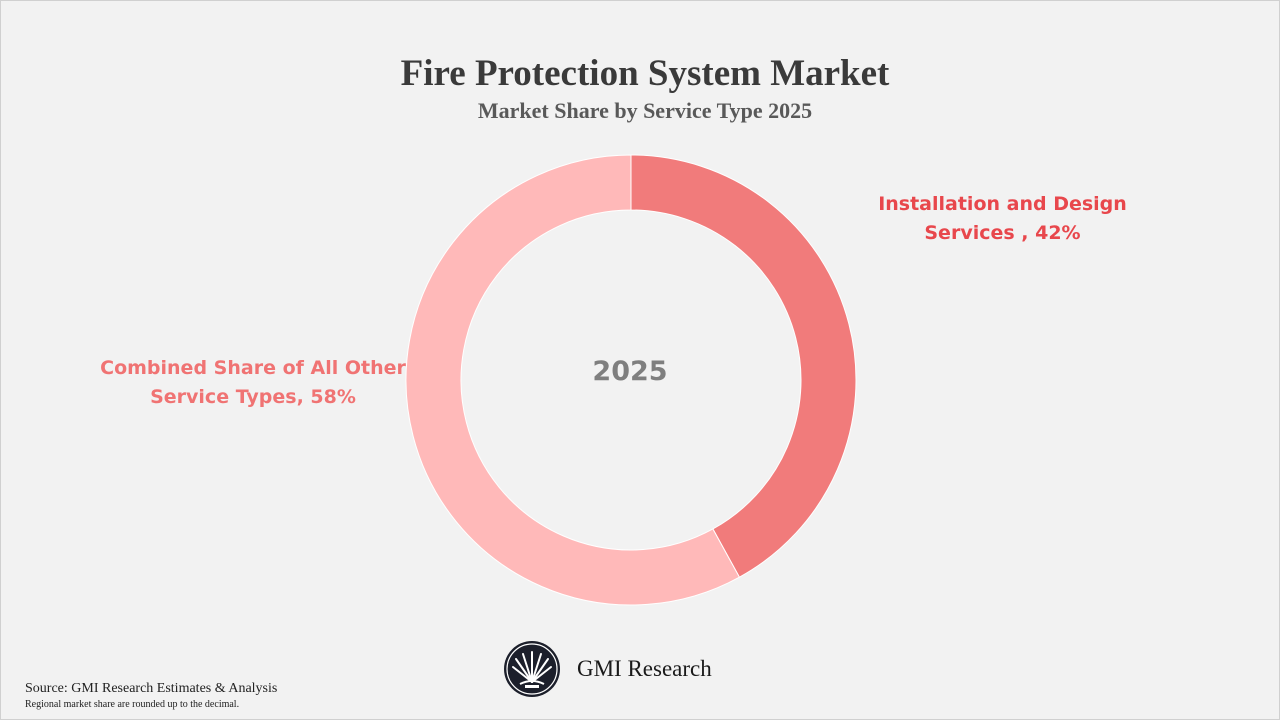 This screenshot has height=720, width=1280. Describe the element at coordinates (253, 397) in the screenshot. I see `slice-label-other-line2: Service Types, 58%` at that location.